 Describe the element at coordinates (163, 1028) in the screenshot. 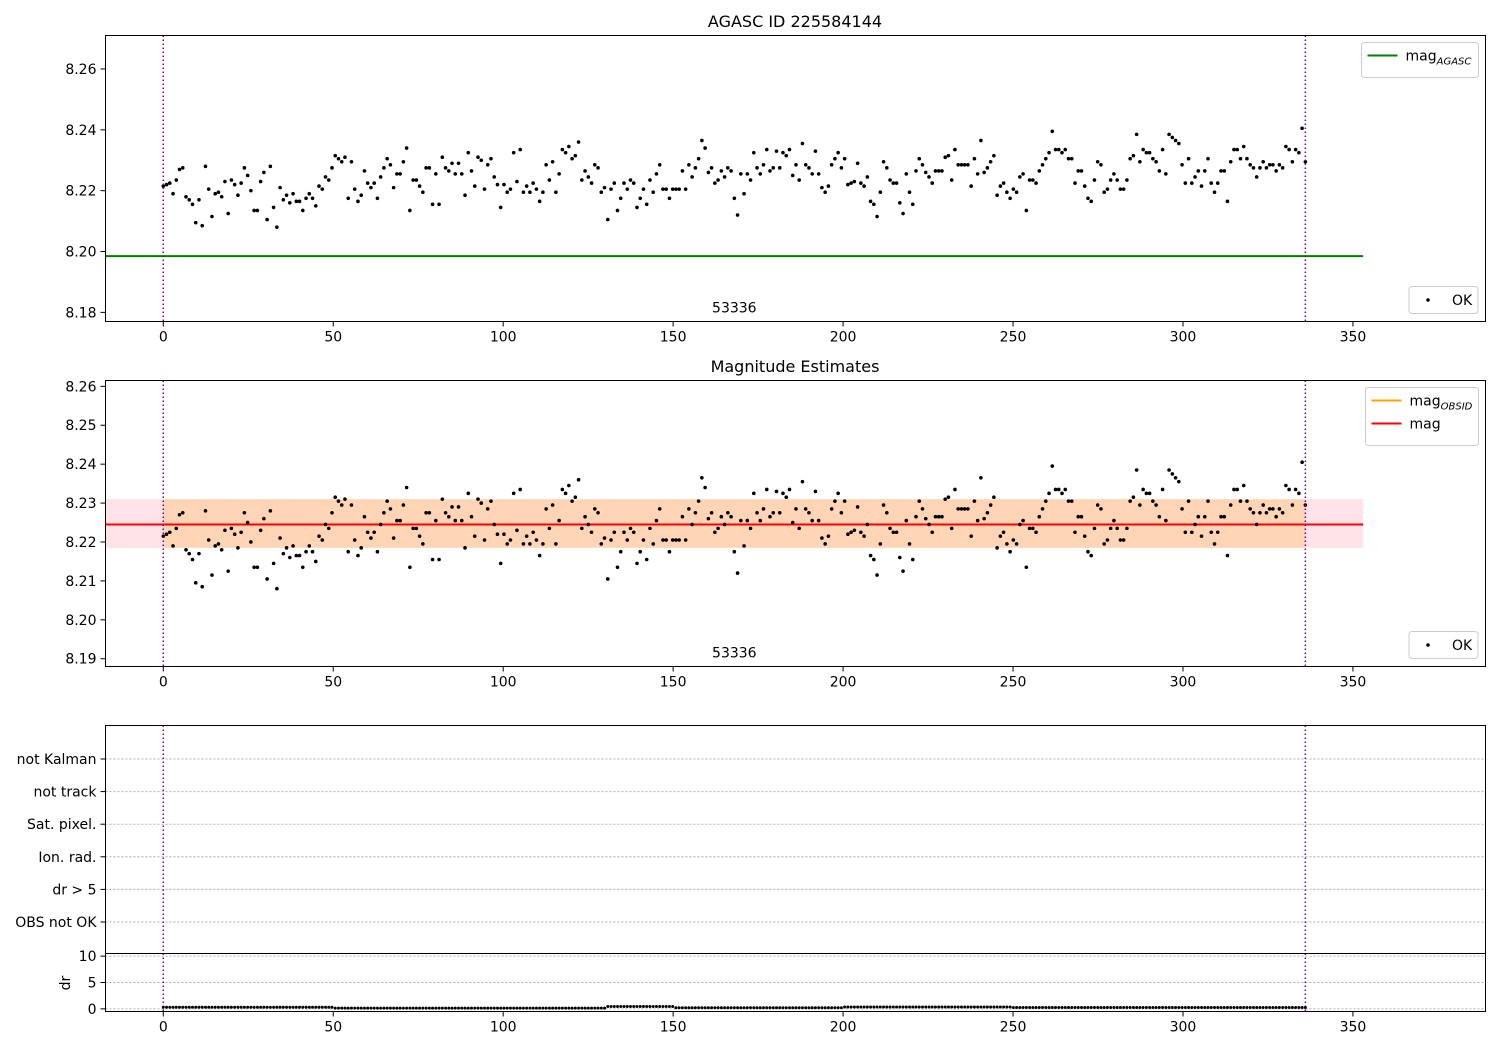

I see `panel3-x-tick-label: 0` at that location.